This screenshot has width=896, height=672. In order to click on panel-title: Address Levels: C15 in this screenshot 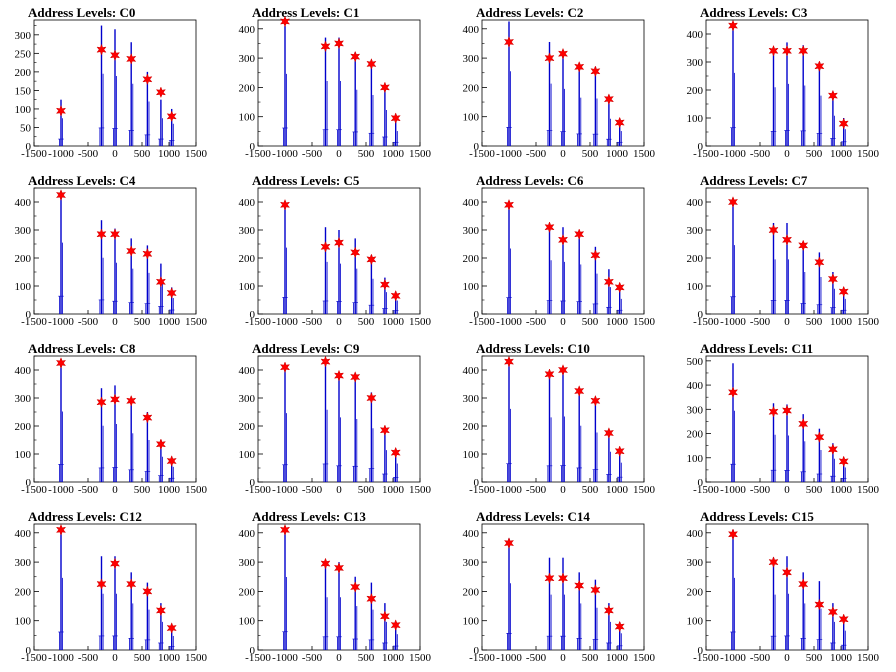, I will do `click(757, 516)`.